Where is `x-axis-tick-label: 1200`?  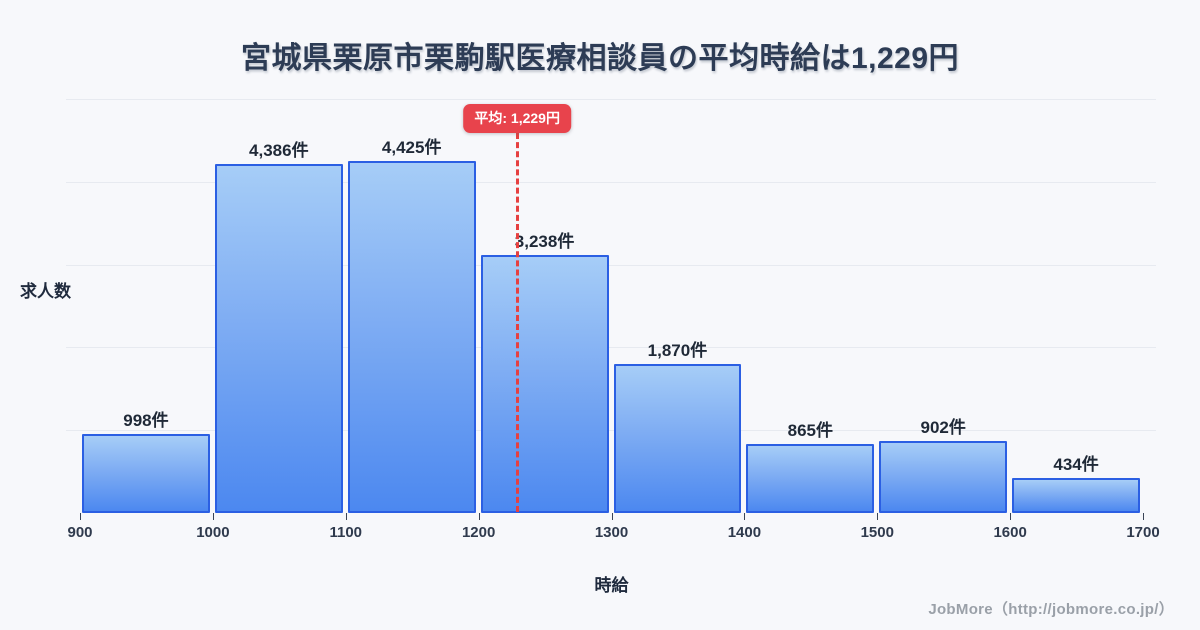
x-axis-tick-label: 1200 is located at coordinates (478, 532).